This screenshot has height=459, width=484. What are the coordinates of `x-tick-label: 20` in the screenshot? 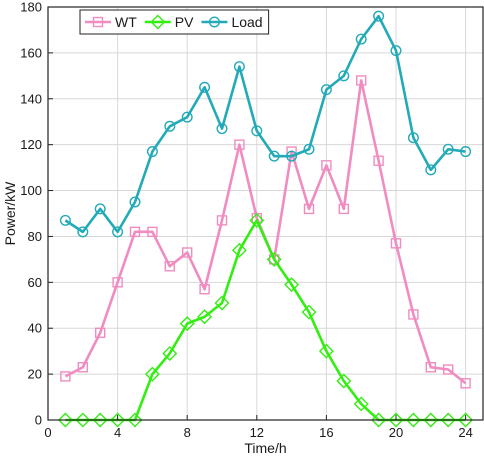 It's located at (396, 432).